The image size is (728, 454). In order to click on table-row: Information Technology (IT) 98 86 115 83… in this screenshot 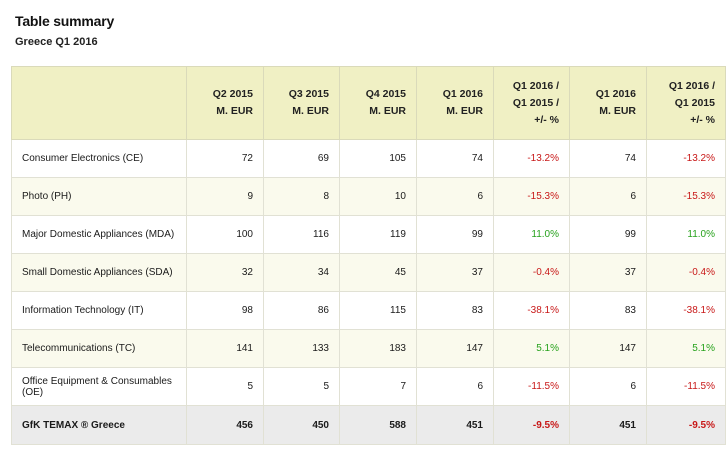, I will do `click(368, 310)`.